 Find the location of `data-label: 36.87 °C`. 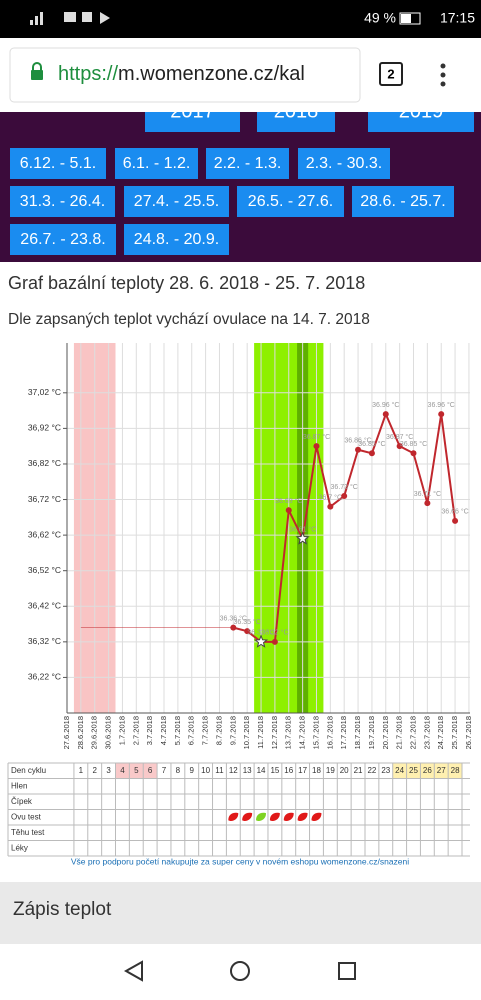

data-label: 36.87 °C is located at coordinates (316, 437).